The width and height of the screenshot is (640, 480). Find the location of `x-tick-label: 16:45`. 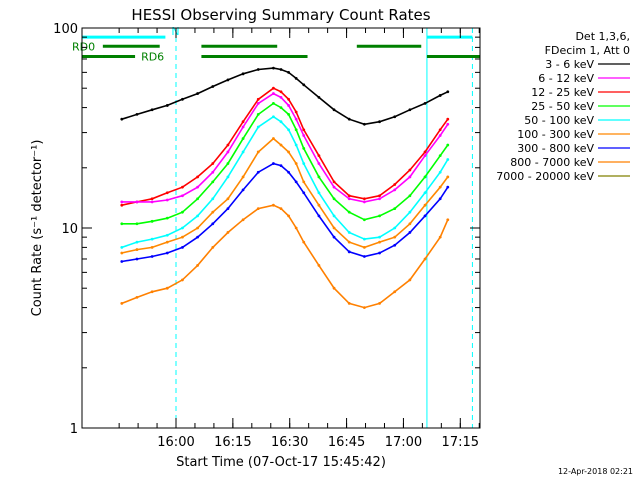

x-tick-label: 16:45 is located at coordinates (346, 442).